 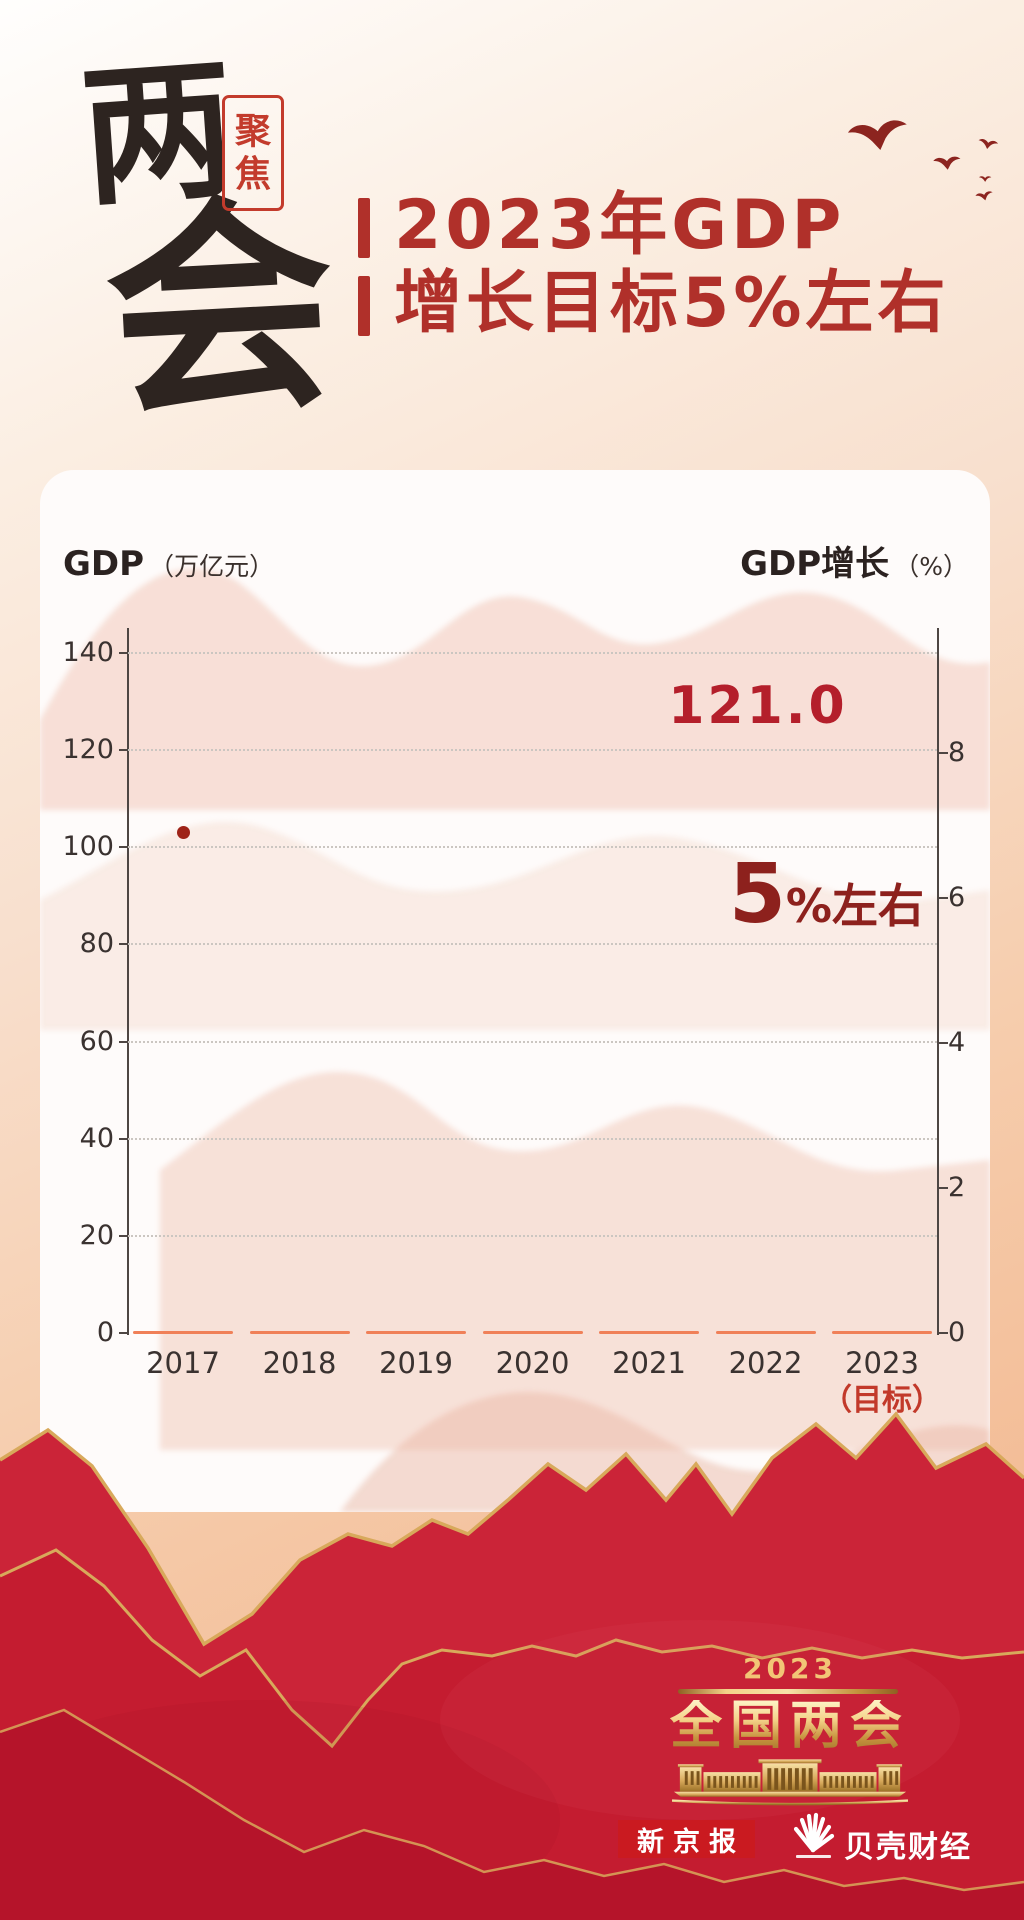 What do you see at coordinates (765, 1363) in the screenshot?
I see `x-axis-year-label: 2022` at bounding box center [765, 1363].